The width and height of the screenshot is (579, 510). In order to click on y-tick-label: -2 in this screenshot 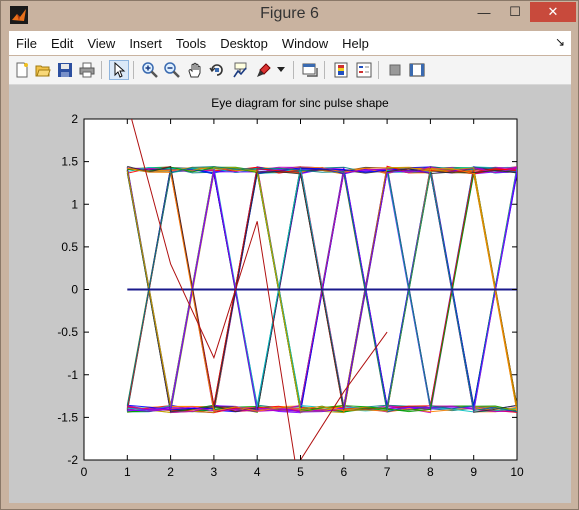, I will do `click(72, 460)`.